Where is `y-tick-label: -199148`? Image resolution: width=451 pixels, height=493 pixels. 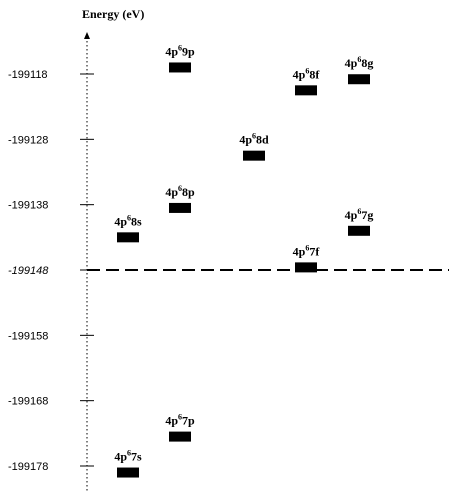
y-tick-label: -199148 is located at coordinates (28, 271).